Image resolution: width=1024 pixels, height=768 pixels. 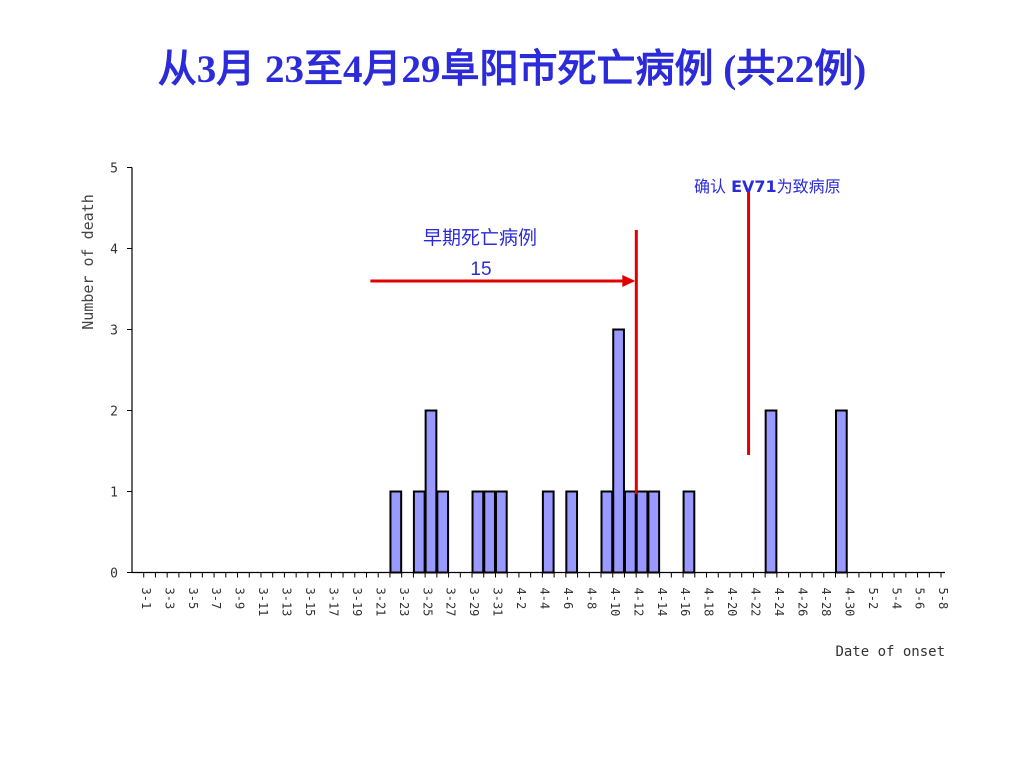 I want to click on x-tick-label: 5-2, so click(x=873, y=599).